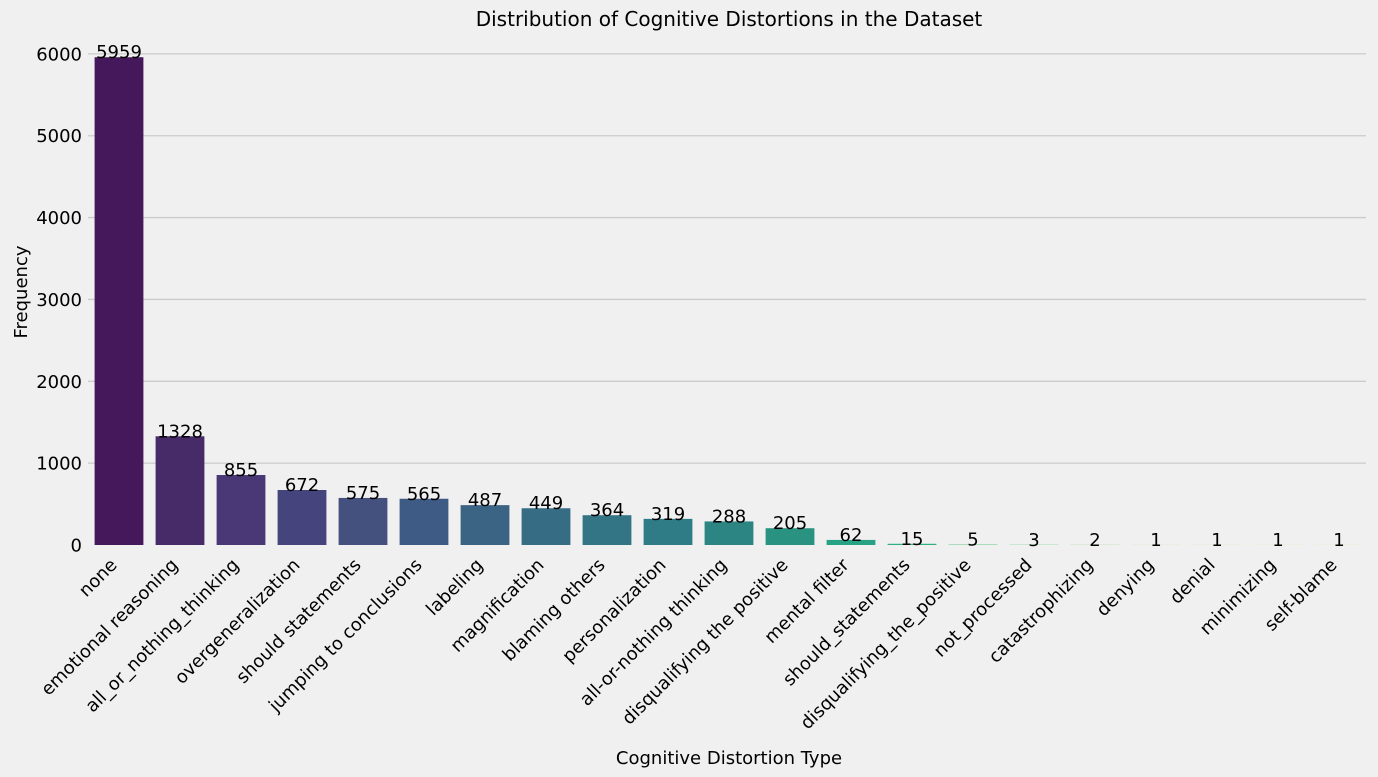 The width and height of the screenshot is (1378, 777). I want to click on bar-value-label: 855, so click(241, 470).